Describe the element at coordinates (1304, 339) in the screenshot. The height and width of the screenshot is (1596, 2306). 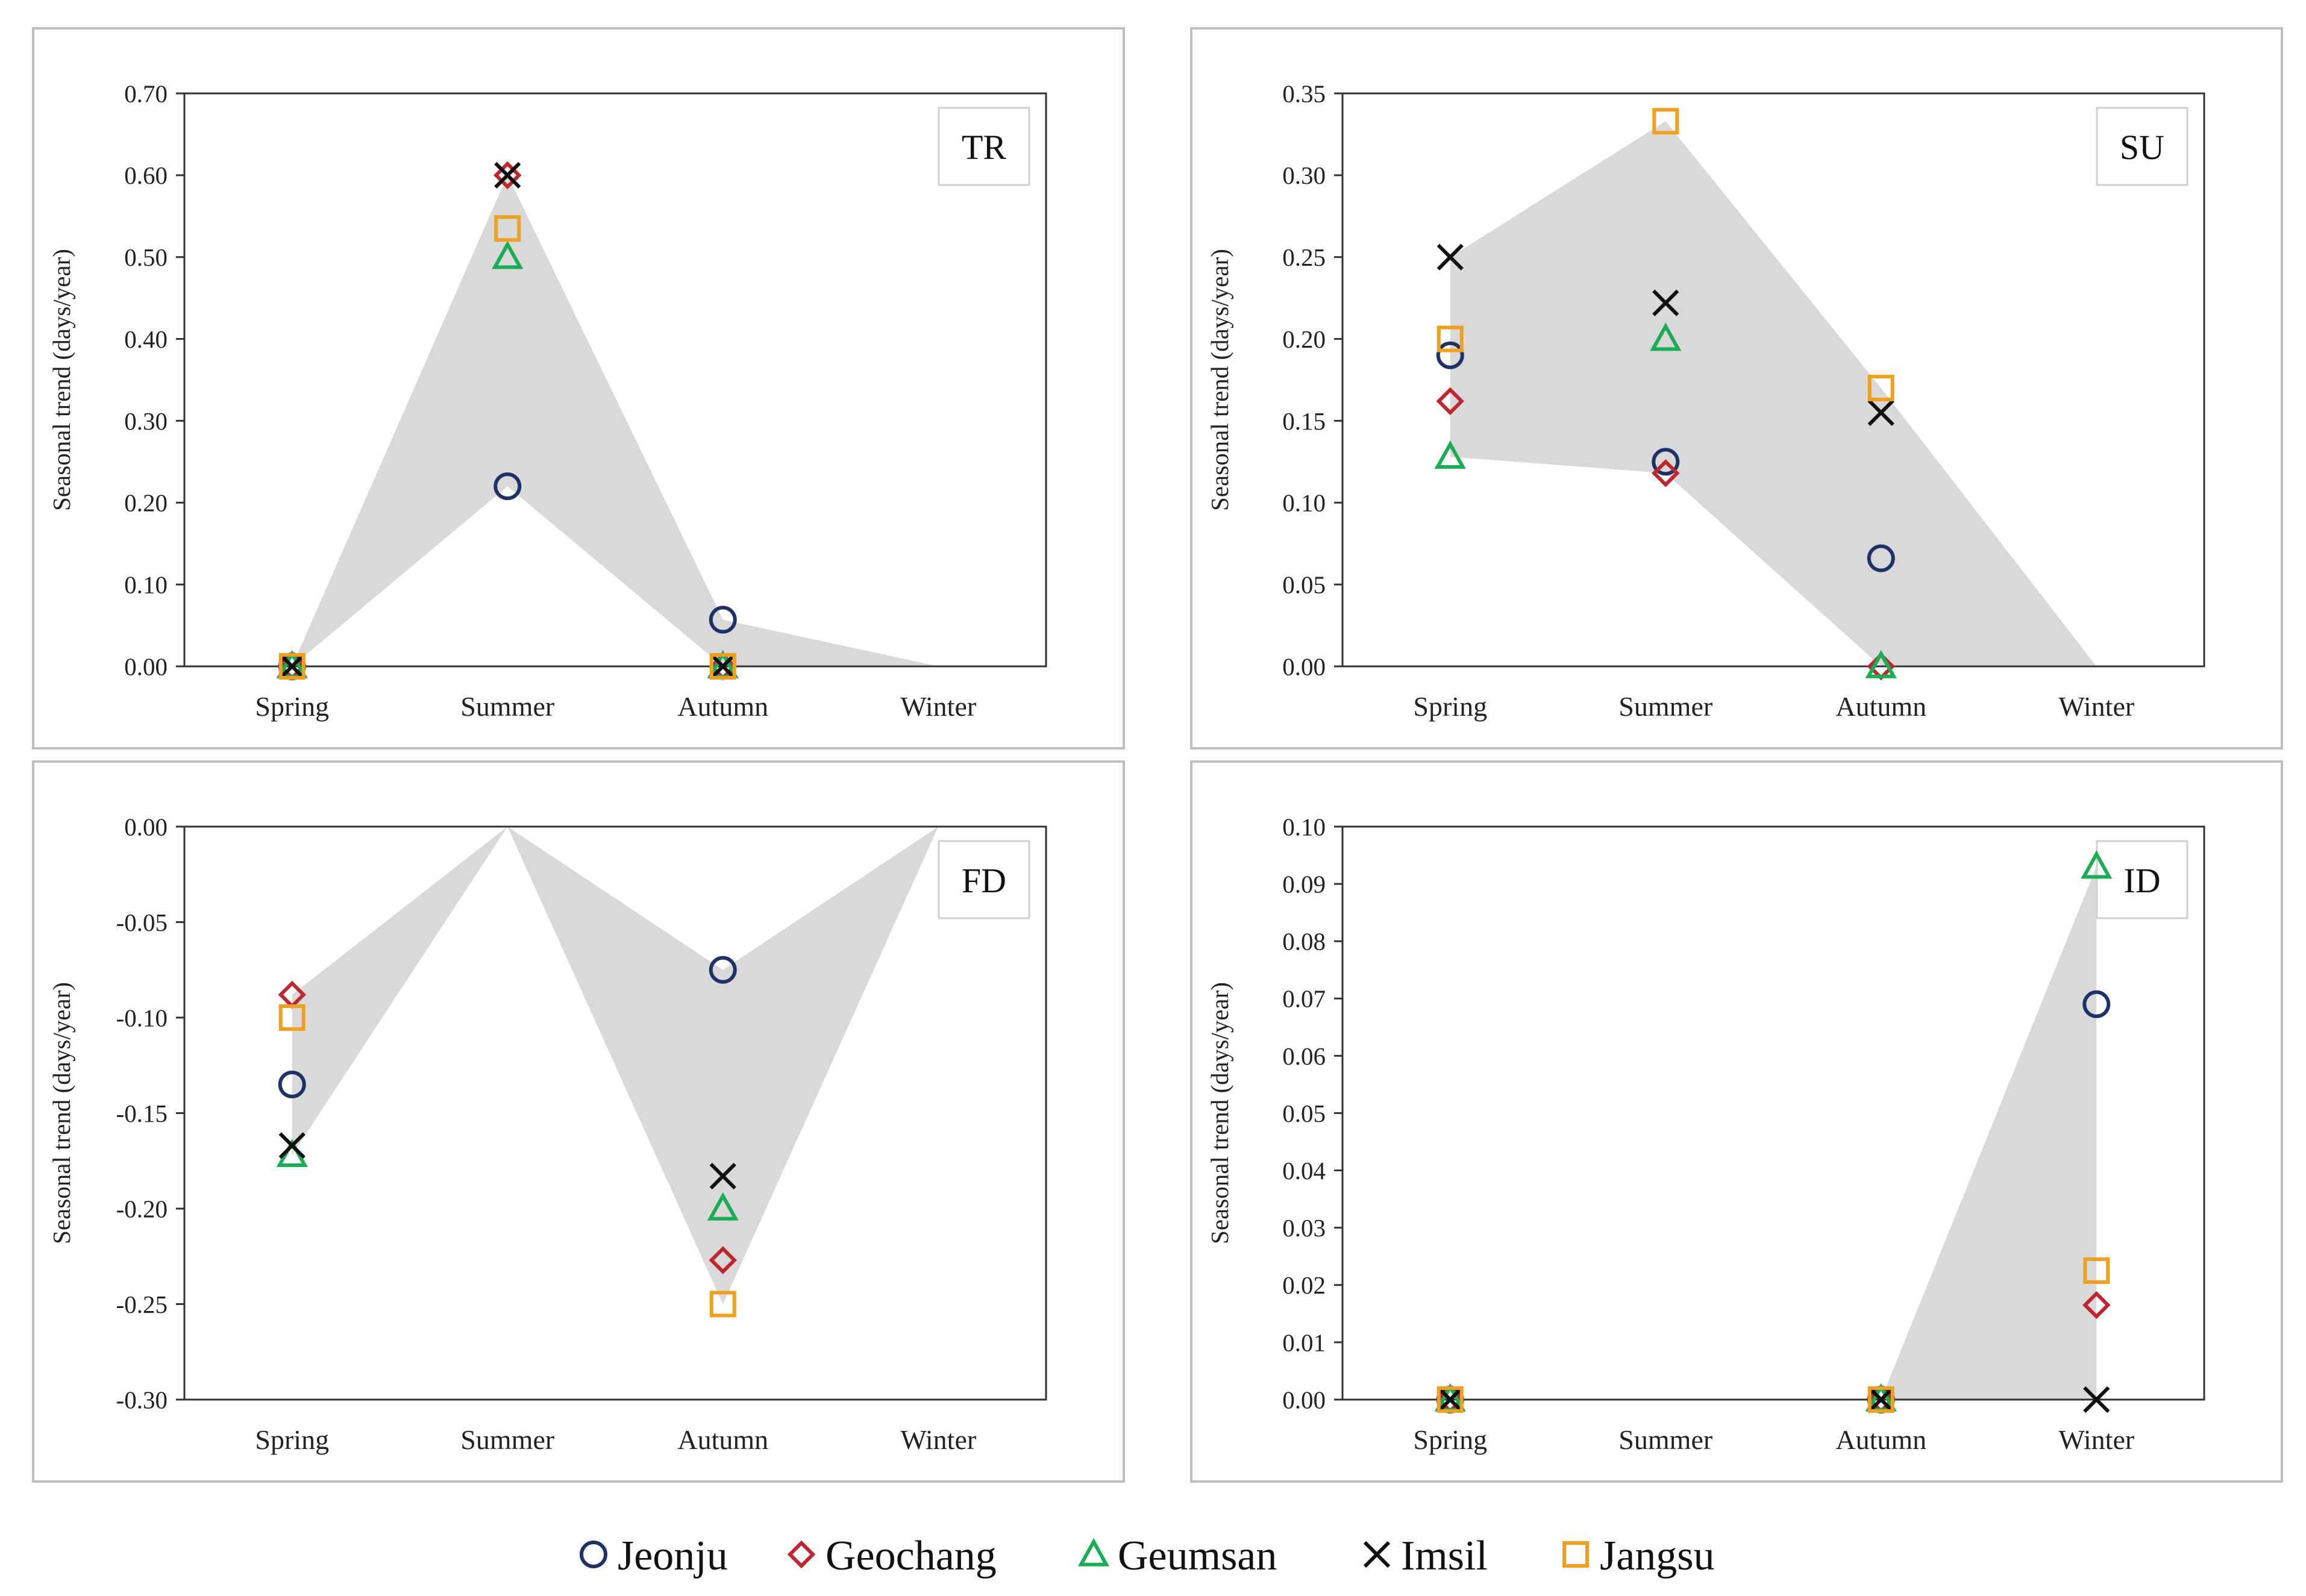
I see `y-tick-label: 0.20` at that location.